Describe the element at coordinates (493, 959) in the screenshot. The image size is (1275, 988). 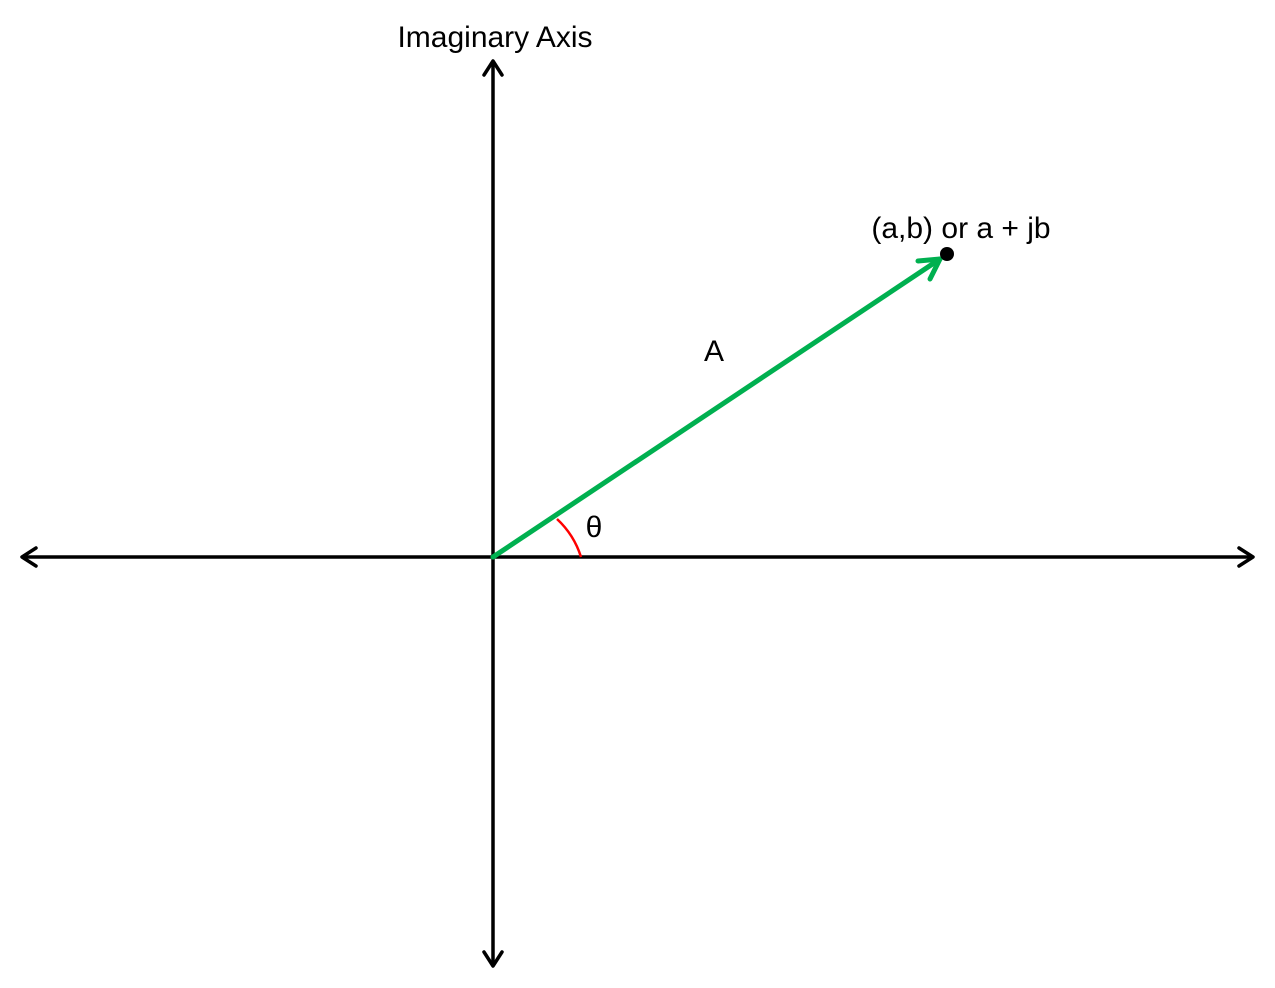
I see `imaginary-axis-bottom-arrowhead` at that location.